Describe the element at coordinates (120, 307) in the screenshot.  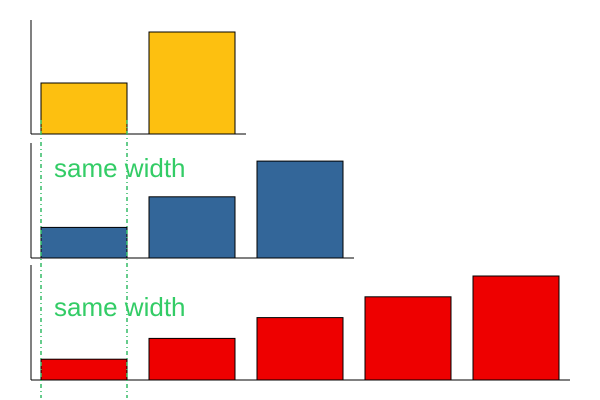
I see `same-width-annotation-2: same width` at that location.